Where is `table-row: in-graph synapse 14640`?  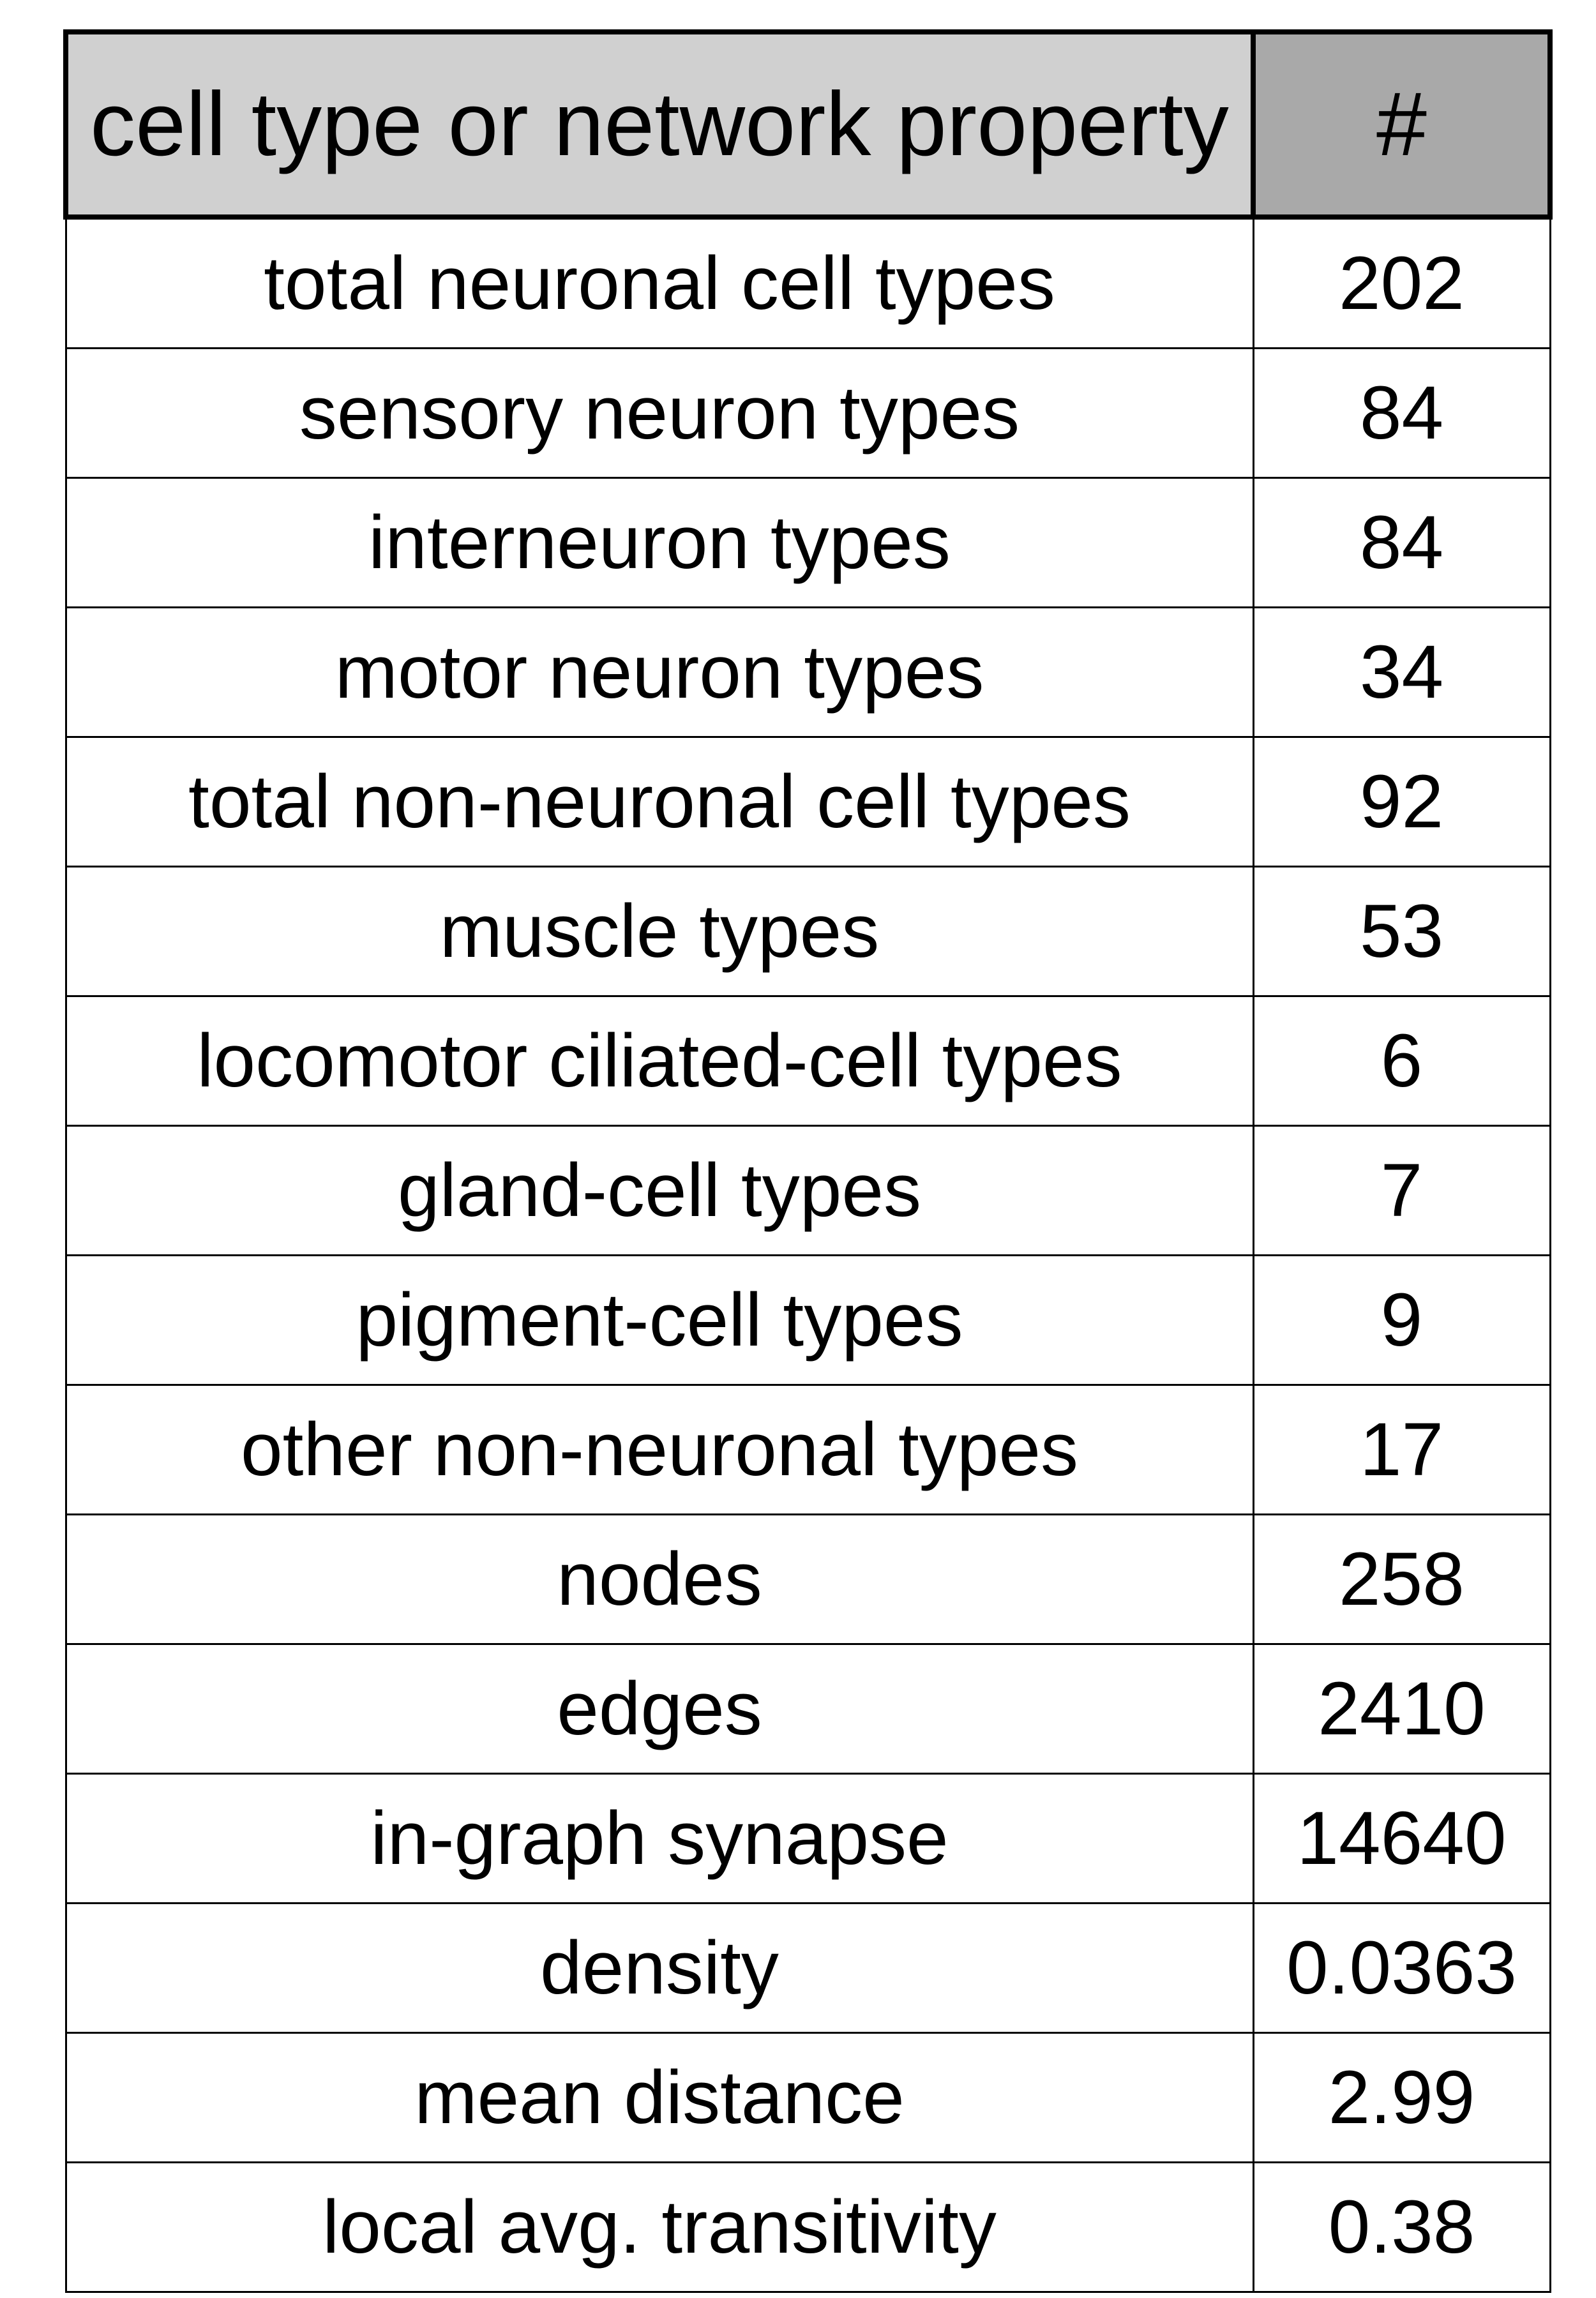
table-row: in-graph synapse 14640 is located at coordinates (807, 1838).